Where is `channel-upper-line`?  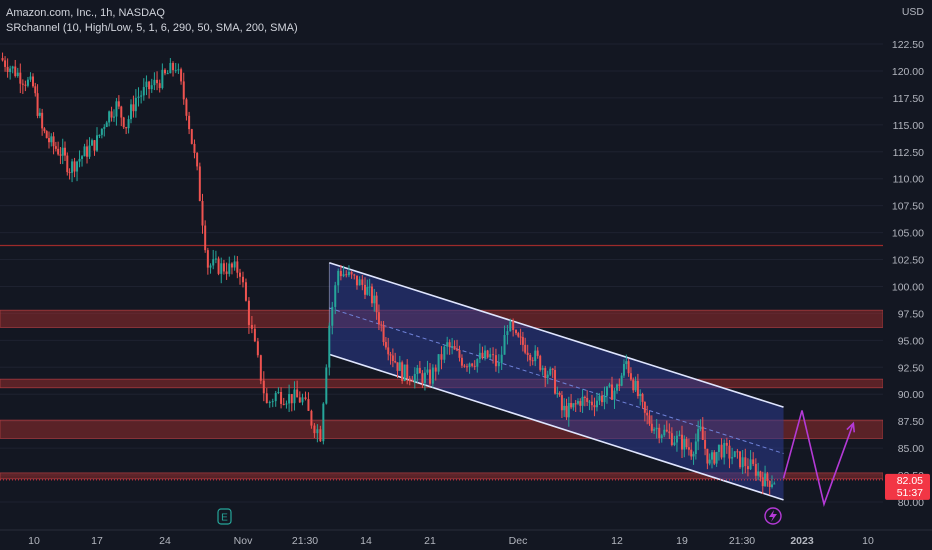
channel-upper-line is located at coordinates (556, 334).